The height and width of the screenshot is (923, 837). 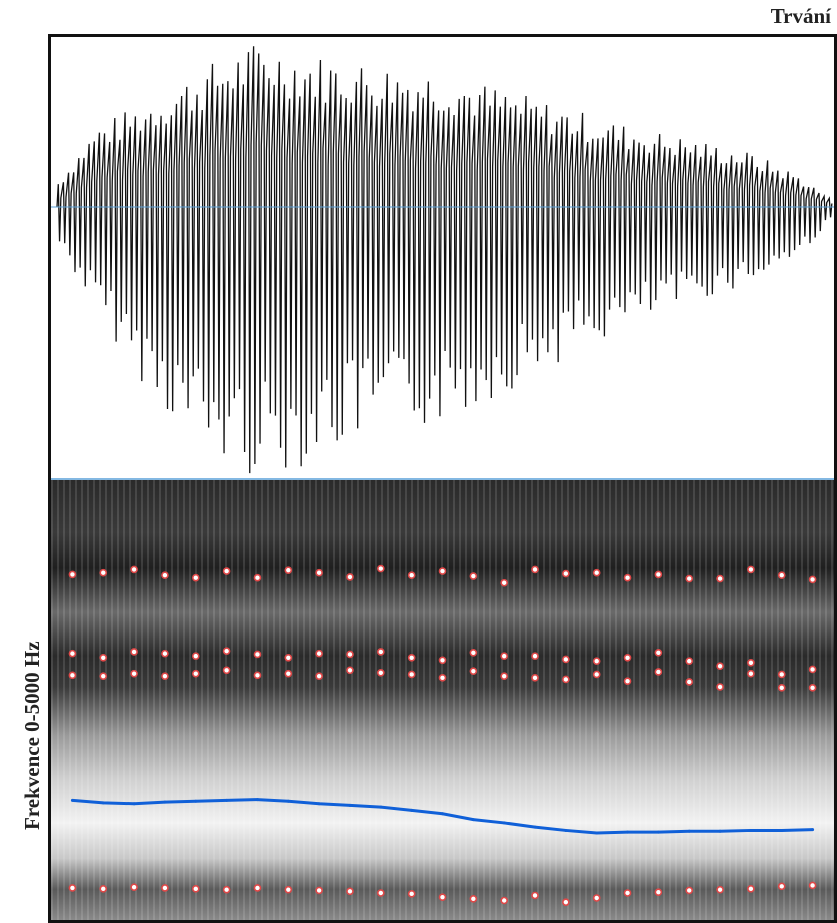 What do you see at coordinates (32, 735) in the screenshot?
I see `frequency-axis-label: Frekvence 0-5000 Hz` at bounding box center [32, 735].